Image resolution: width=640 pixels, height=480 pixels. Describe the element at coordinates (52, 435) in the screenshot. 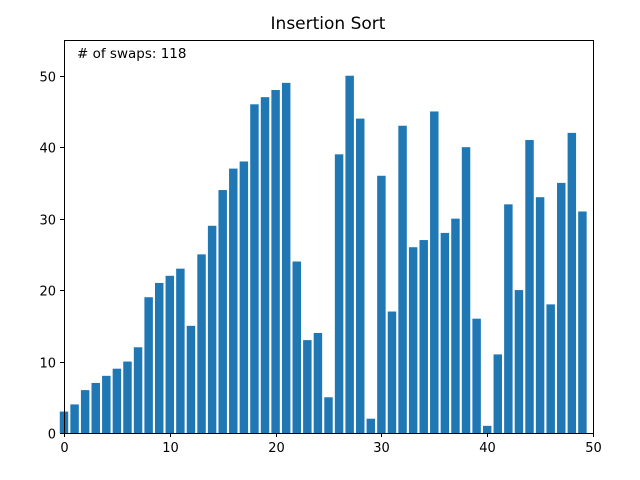

I see `y-tick-label: 0` at that location.